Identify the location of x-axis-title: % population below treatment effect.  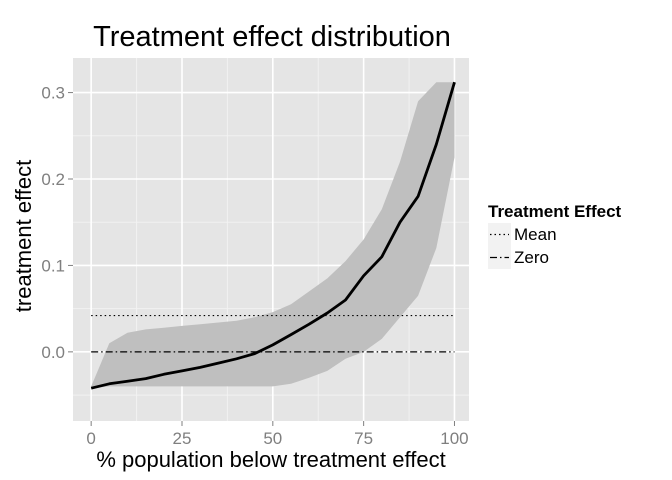
(270, 459).